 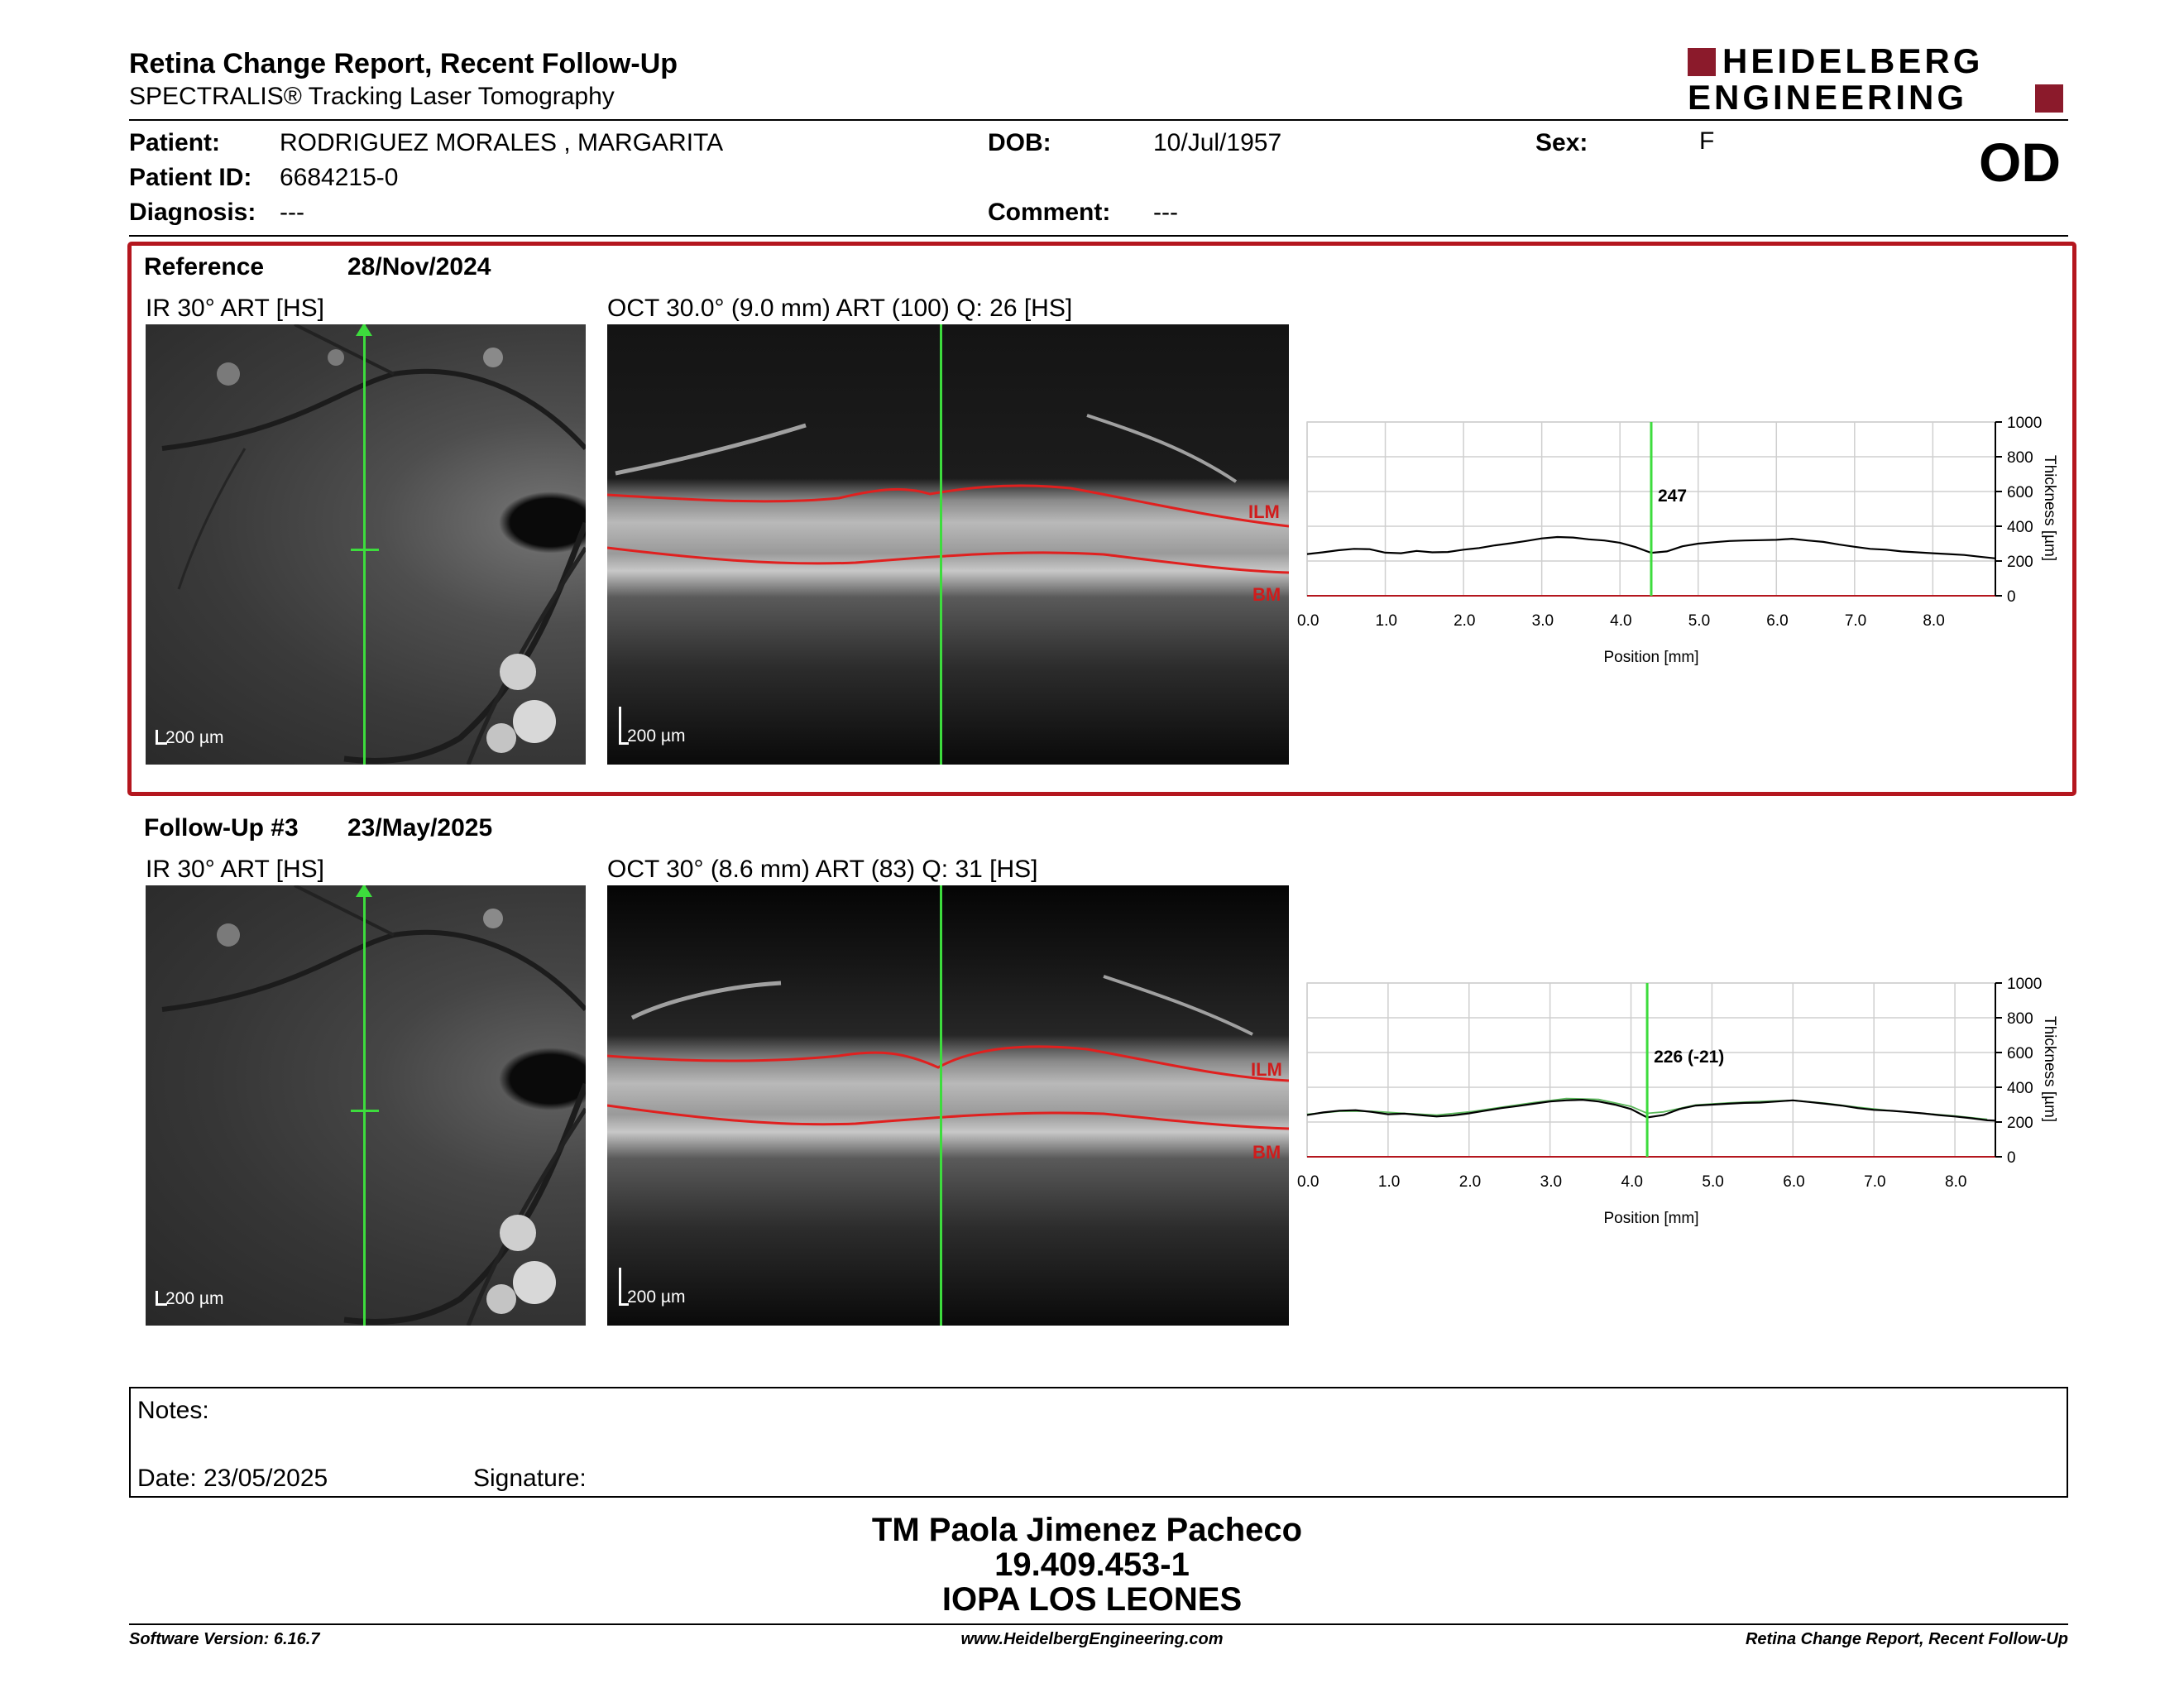 I want to click on signer-name: TM Paola Jimenez Pacheco, so click(x=1092, y=1530).